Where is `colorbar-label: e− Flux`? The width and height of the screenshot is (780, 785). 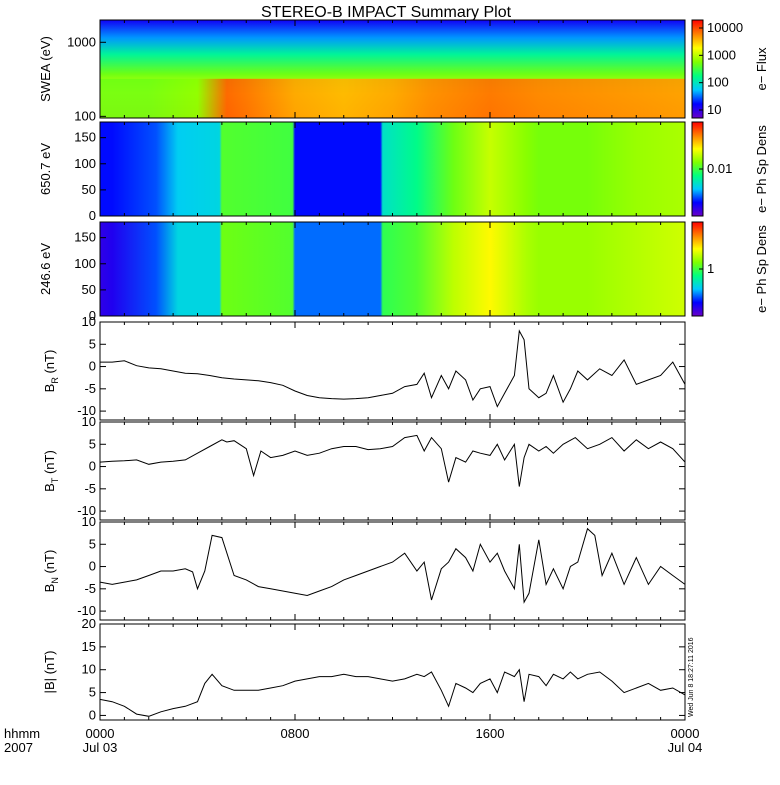
colorbar-label: e− Flux is located at coordinates (761, 68).